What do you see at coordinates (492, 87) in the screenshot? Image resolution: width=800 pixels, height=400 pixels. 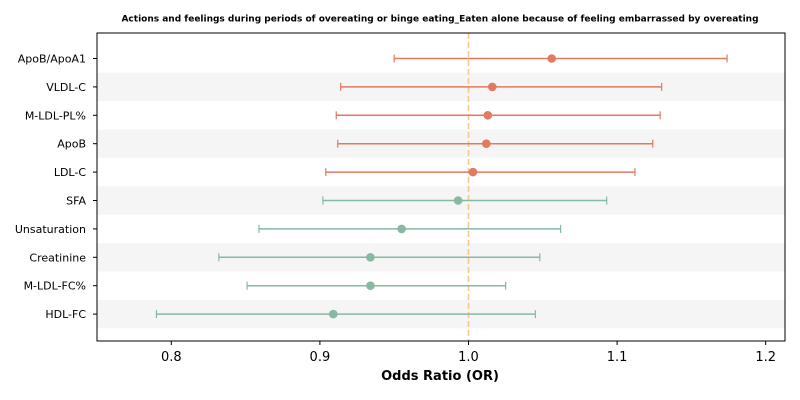 I see `or-point-vldl-c` at bounding box center [492, 87].